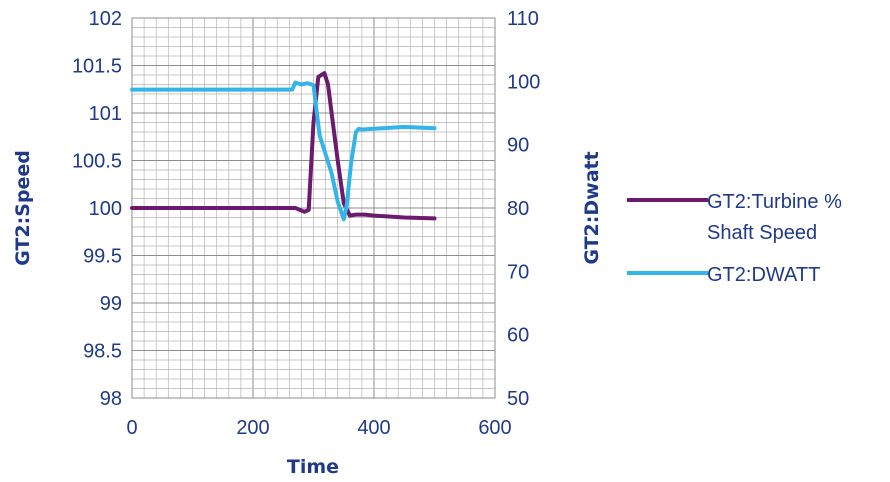 Image resolution: width=890 pixels, height=482 pixels. Describe the element at coordinates (592, 207) in the screenshot. I see `y-right-axis-title: GT2:Dwatt` at that location.